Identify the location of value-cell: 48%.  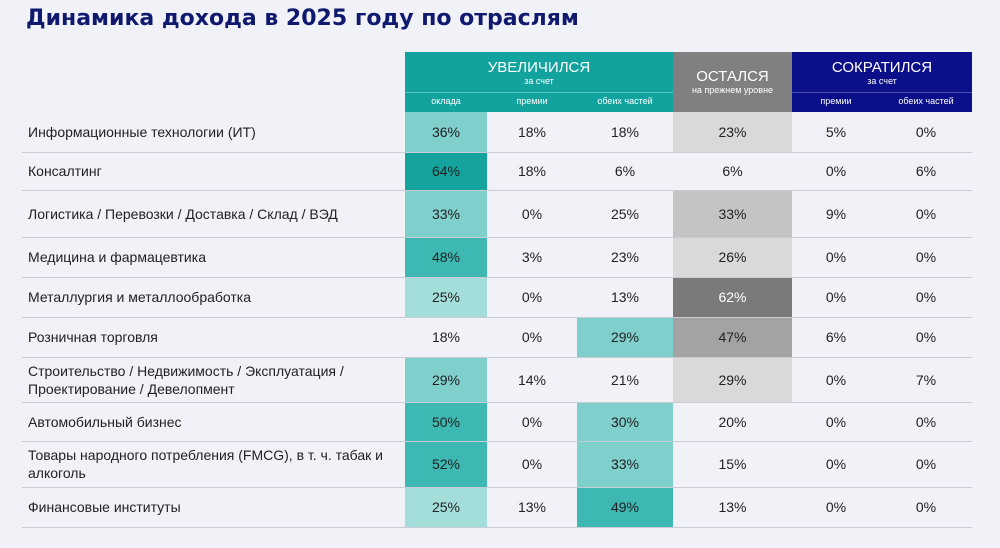
(446, 257).